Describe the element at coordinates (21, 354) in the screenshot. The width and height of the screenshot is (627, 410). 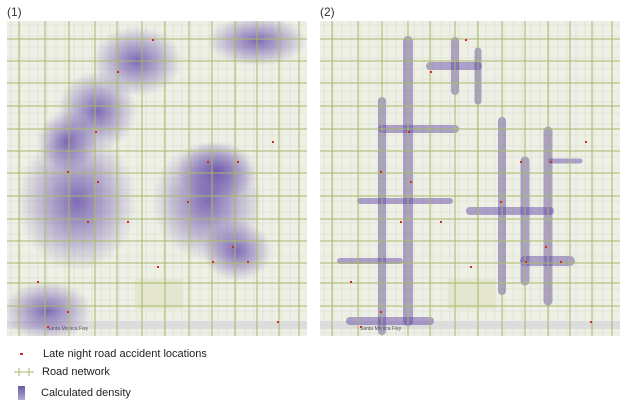
I see `red-dot-icon` at that location.